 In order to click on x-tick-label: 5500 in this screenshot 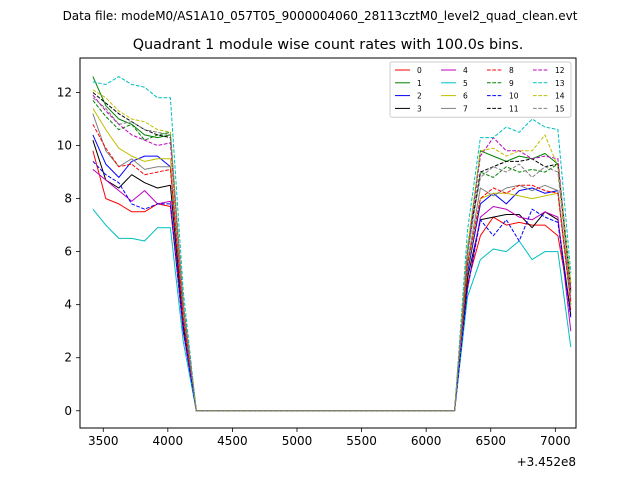, I will do `click(361, 441)`.